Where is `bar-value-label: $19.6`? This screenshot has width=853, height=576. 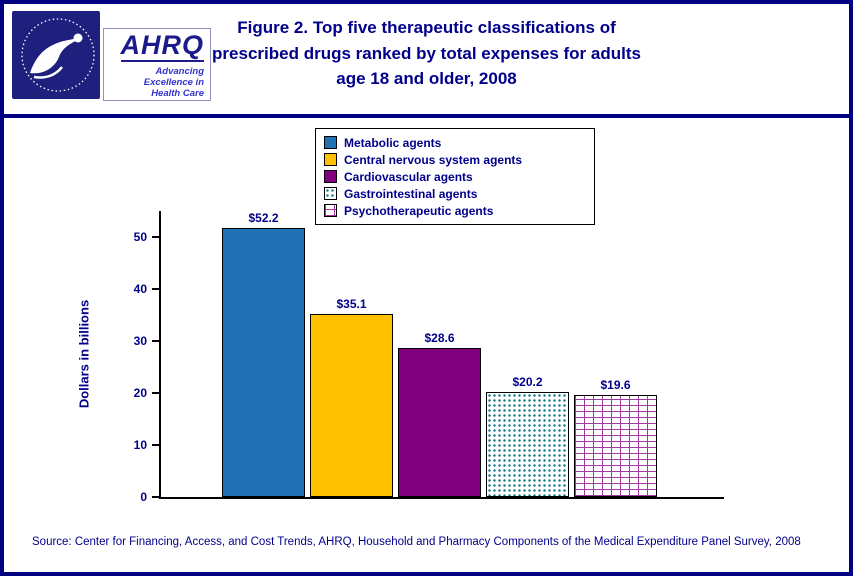 bar-value-label: $19.6 is located at coordinates (615, 385).